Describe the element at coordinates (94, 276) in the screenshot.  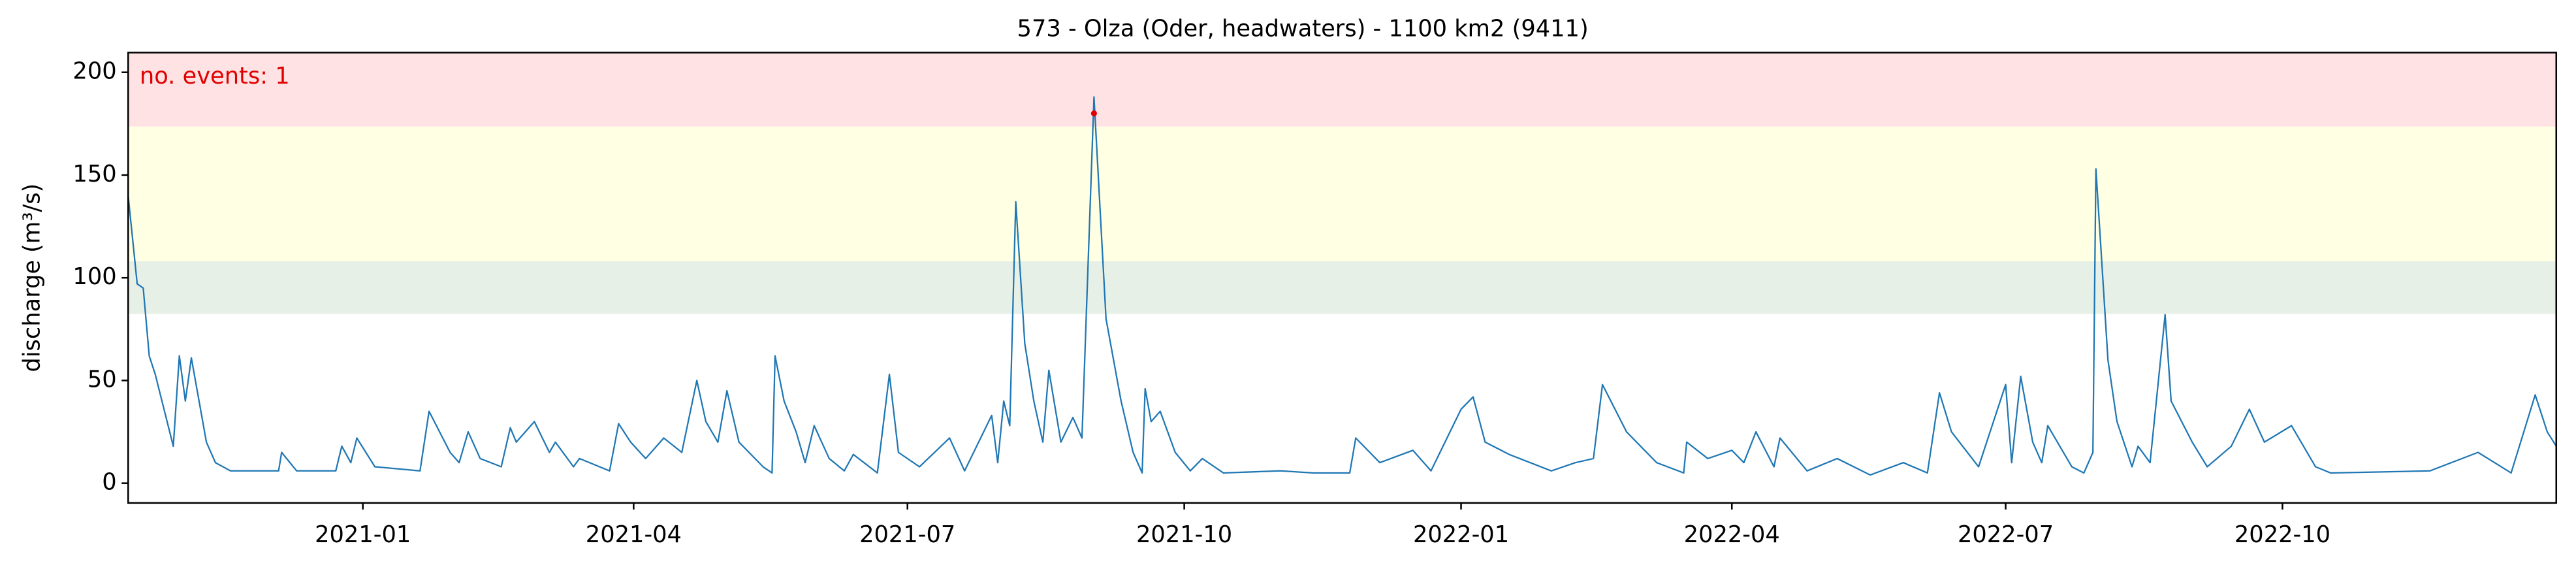
I see `y-tick-label: 100` at that location.